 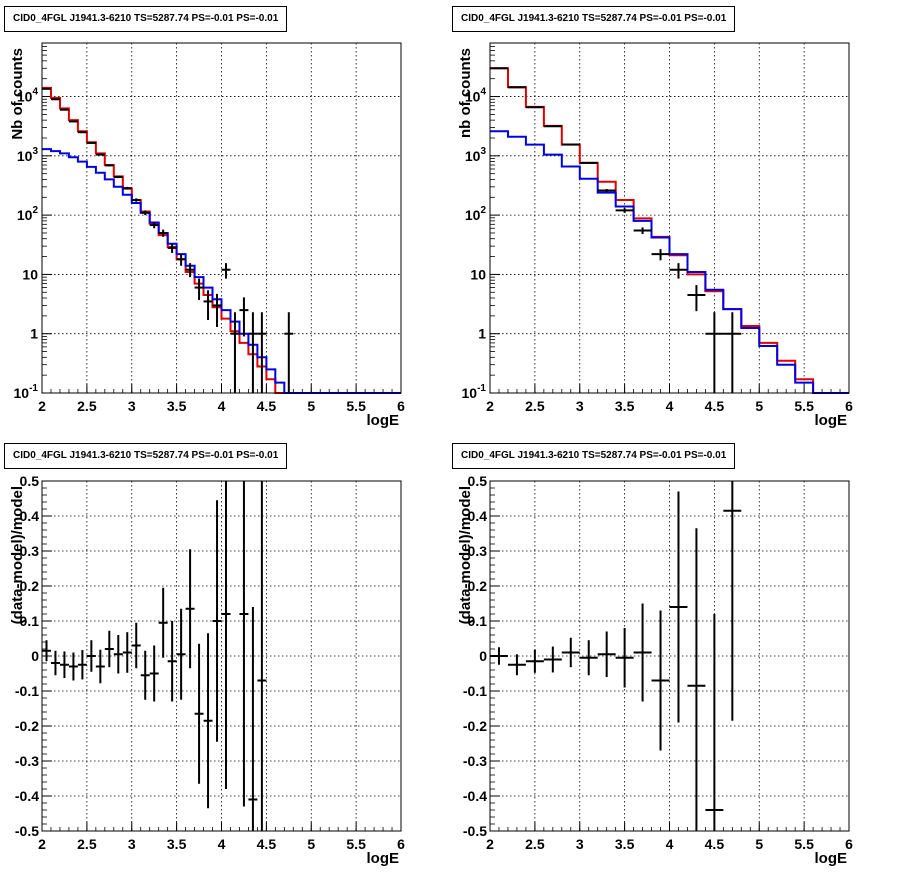 I want to click on panel-2-xtick-label: 3.5, so click(x=625, y=406).